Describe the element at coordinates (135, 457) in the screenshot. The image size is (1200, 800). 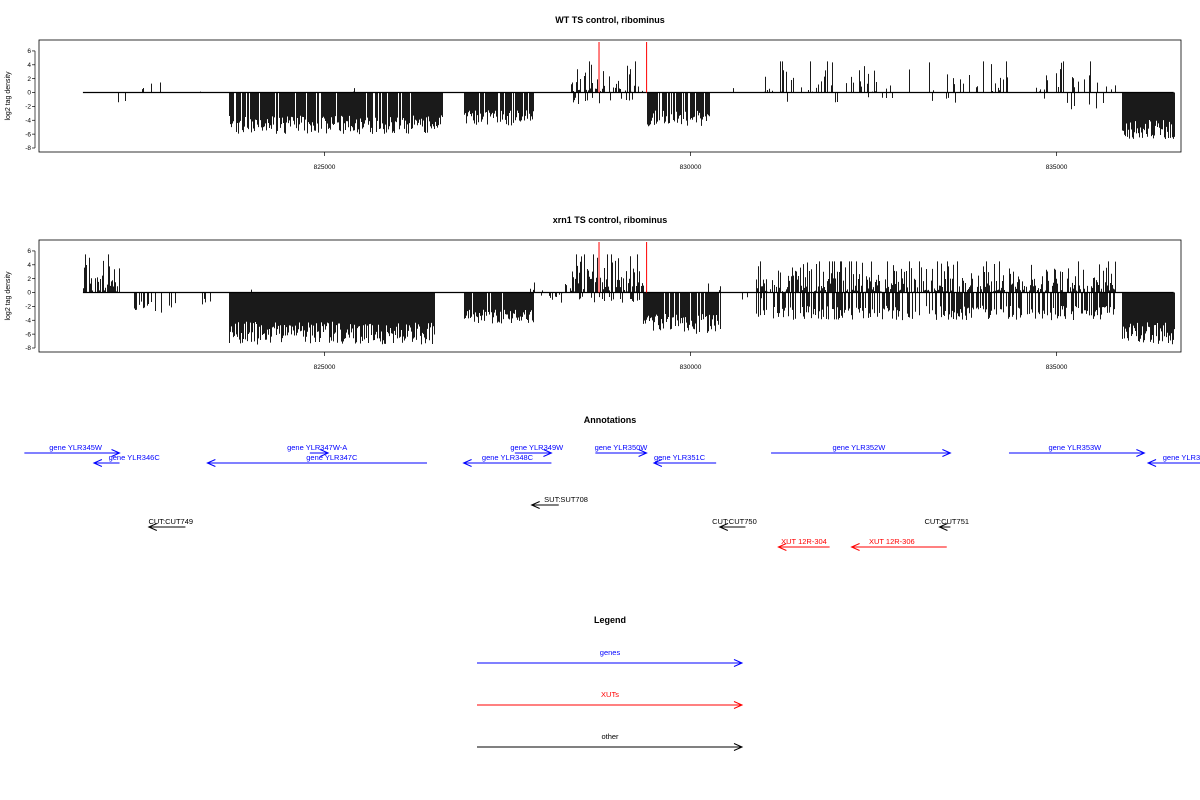
I see `feature-label: gene YLR346C` at that location.